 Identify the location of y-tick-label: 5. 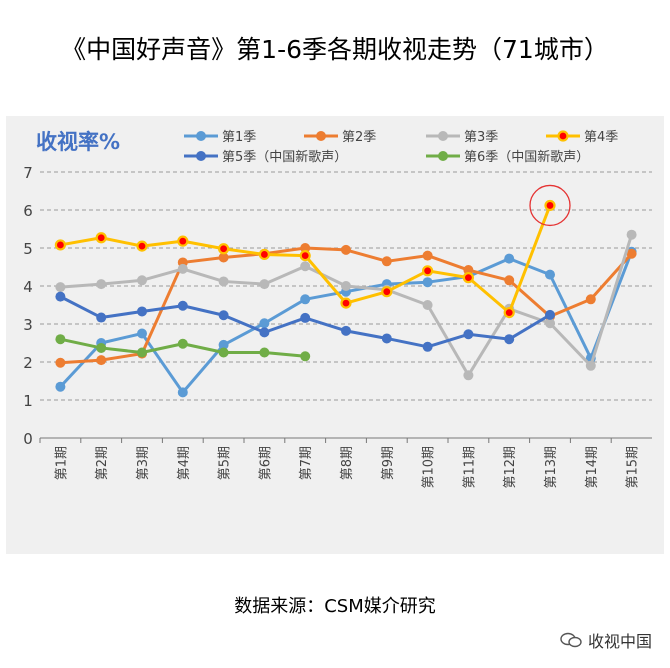
(28, 249).